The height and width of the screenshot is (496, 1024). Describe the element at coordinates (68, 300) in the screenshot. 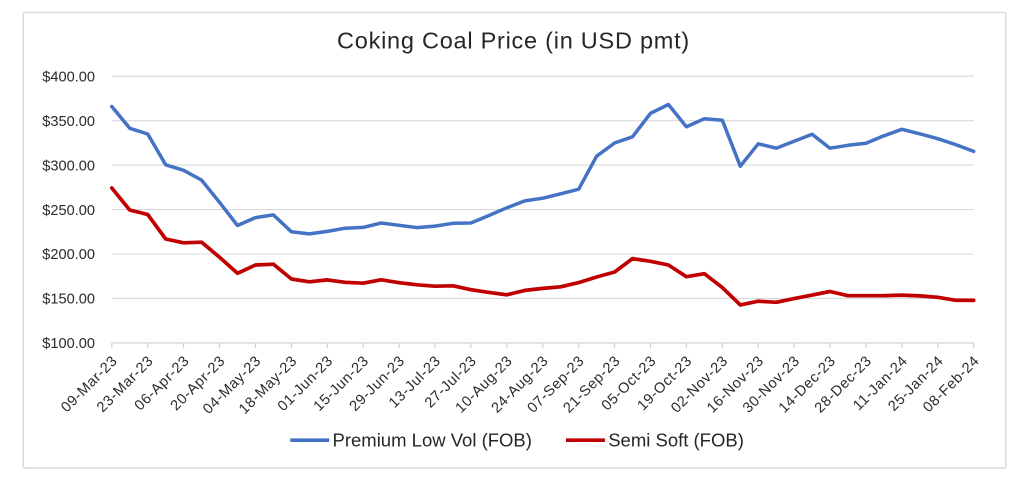

I see `svg-text: $150.00` at that location.